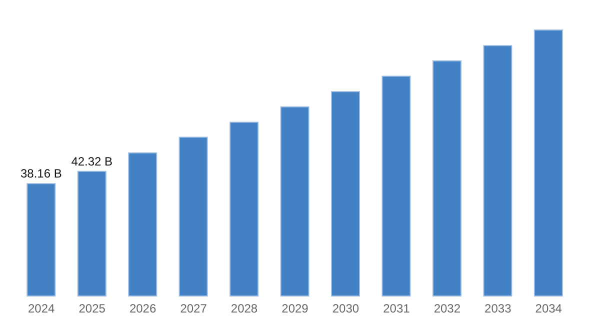 The image size is (590, 334). Describe the element at coordinates (92, 309) in the screenshot. I see `x-tick-label: 2025` at that location.